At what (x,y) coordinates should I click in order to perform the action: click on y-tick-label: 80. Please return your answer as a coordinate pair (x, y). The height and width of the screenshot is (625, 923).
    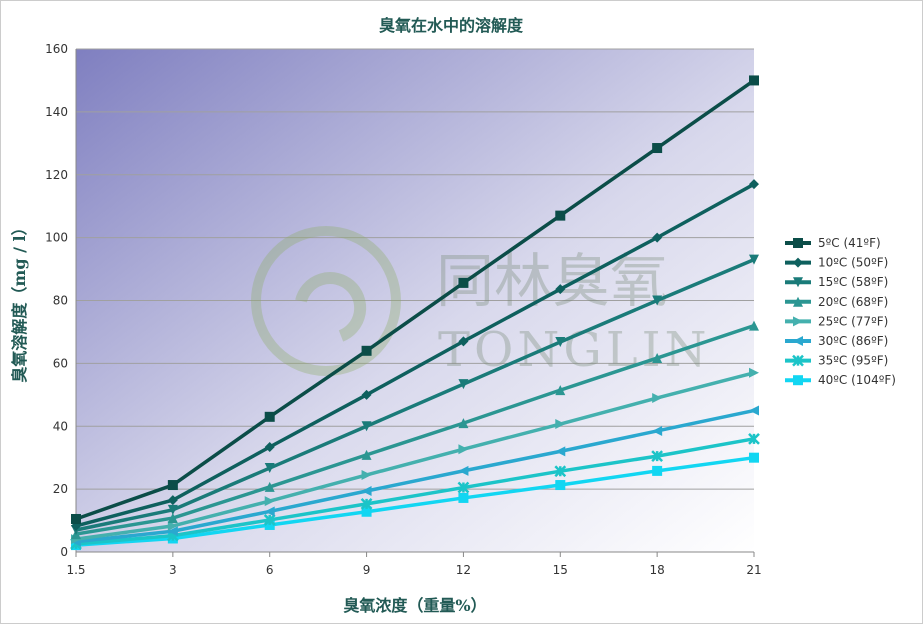
    Looking at the image, I should click on (60, 301).